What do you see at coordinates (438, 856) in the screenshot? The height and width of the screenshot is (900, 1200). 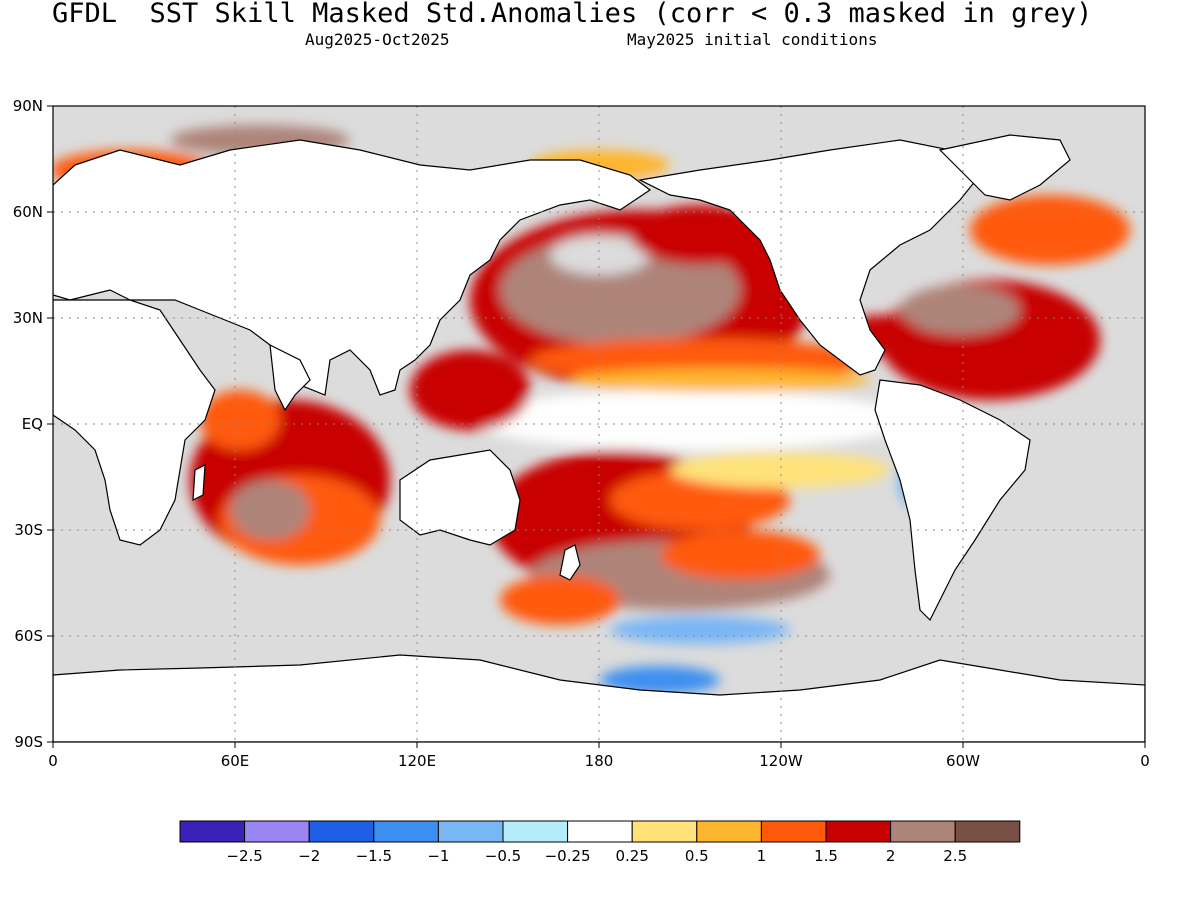 I see `colorbar-label: −1` at bounding box center [438, 856].